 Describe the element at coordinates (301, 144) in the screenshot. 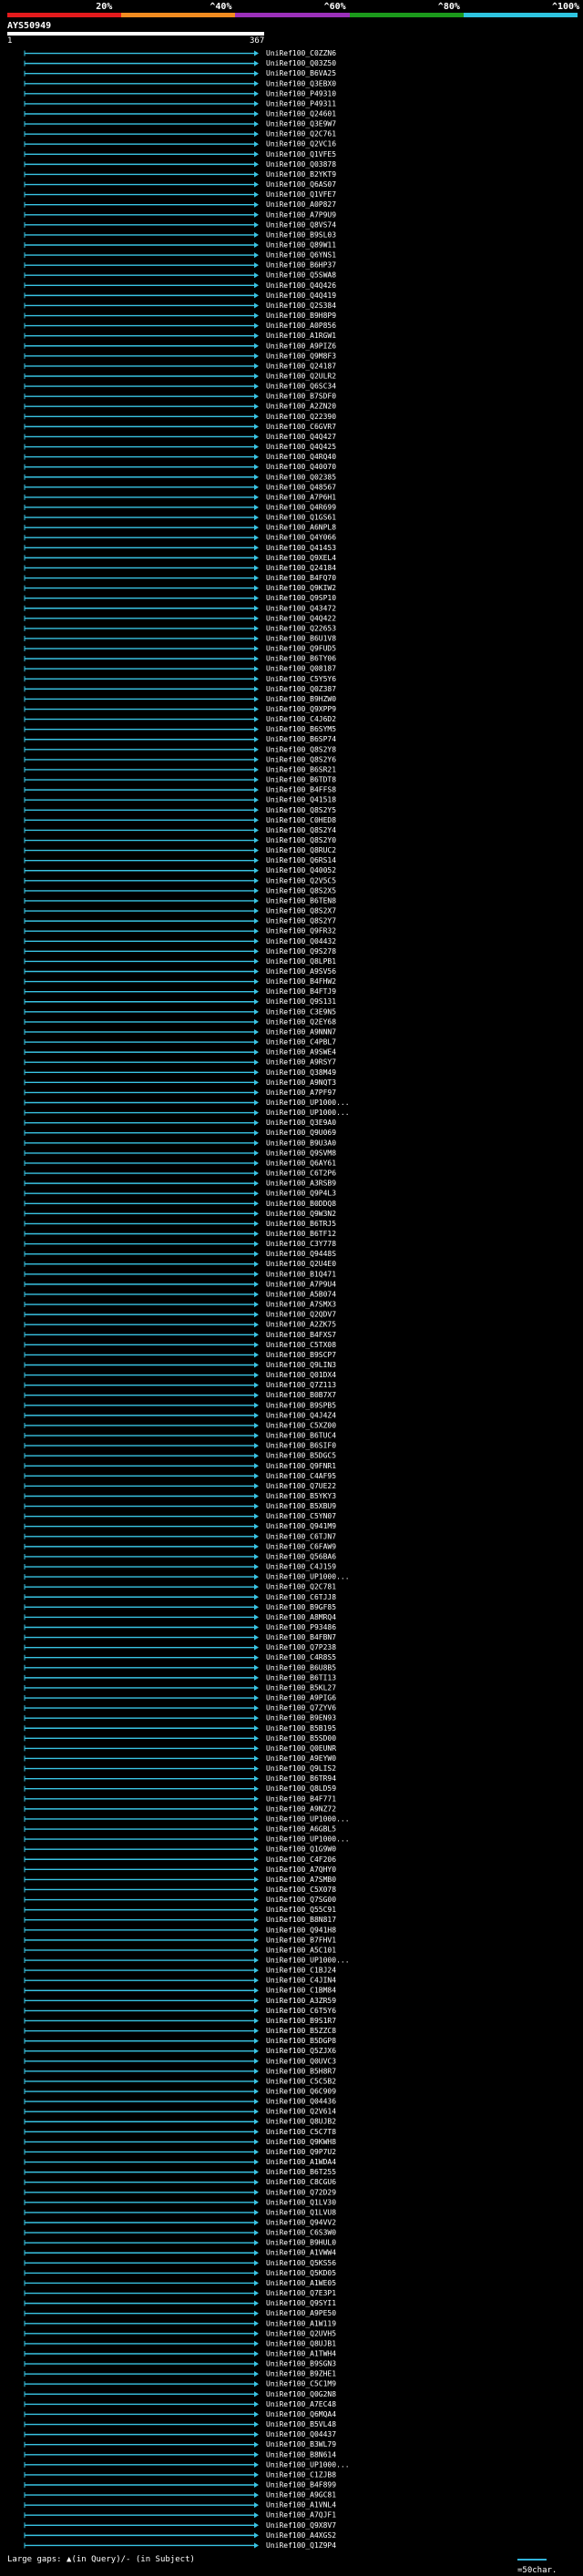

I see `hit-label: UniRef100_Q2VC16` at that location.